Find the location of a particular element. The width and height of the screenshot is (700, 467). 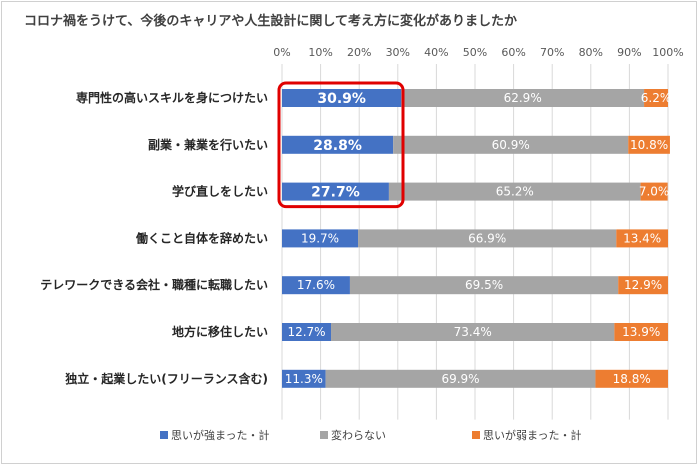

x-axis-ticks: 0% 10% 20% 30% 40% 50% 60% 70% 80% 90% 100% is located at coordinates (478, 52).